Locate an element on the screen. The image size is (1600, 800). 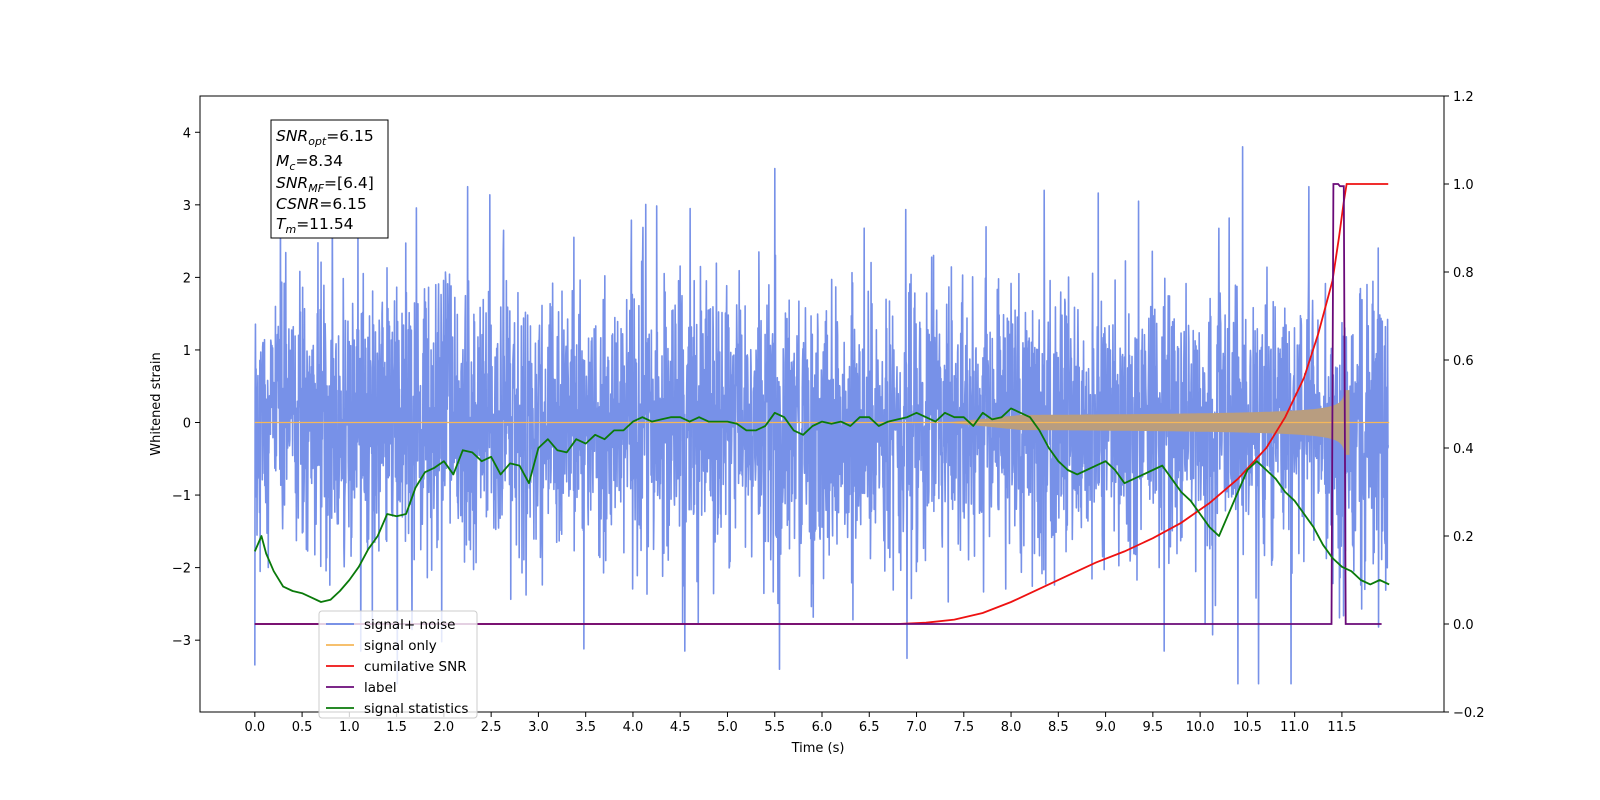
y-tick-label: −3 is located at coordinates (181, 641).